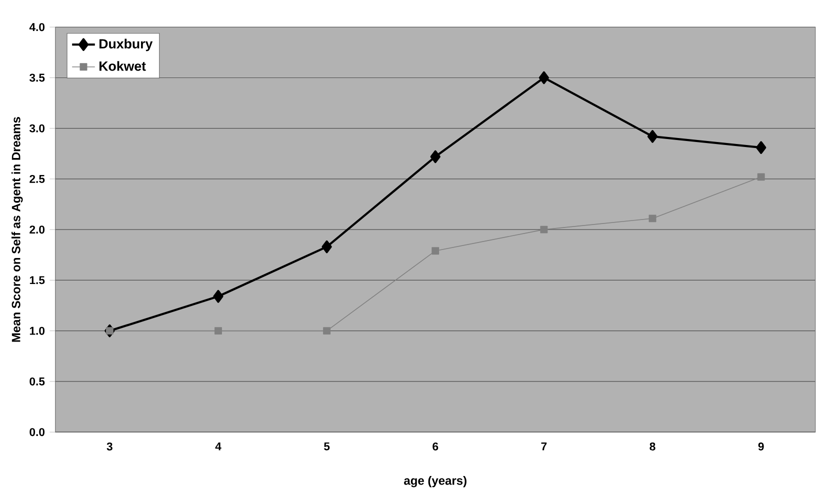 The width and height of the screenshot is (832, 492). What do you see at coordinates (37, 27) in the screenshot?
I see `y-tick-label: 4.0` at bounding box center [37, 27].